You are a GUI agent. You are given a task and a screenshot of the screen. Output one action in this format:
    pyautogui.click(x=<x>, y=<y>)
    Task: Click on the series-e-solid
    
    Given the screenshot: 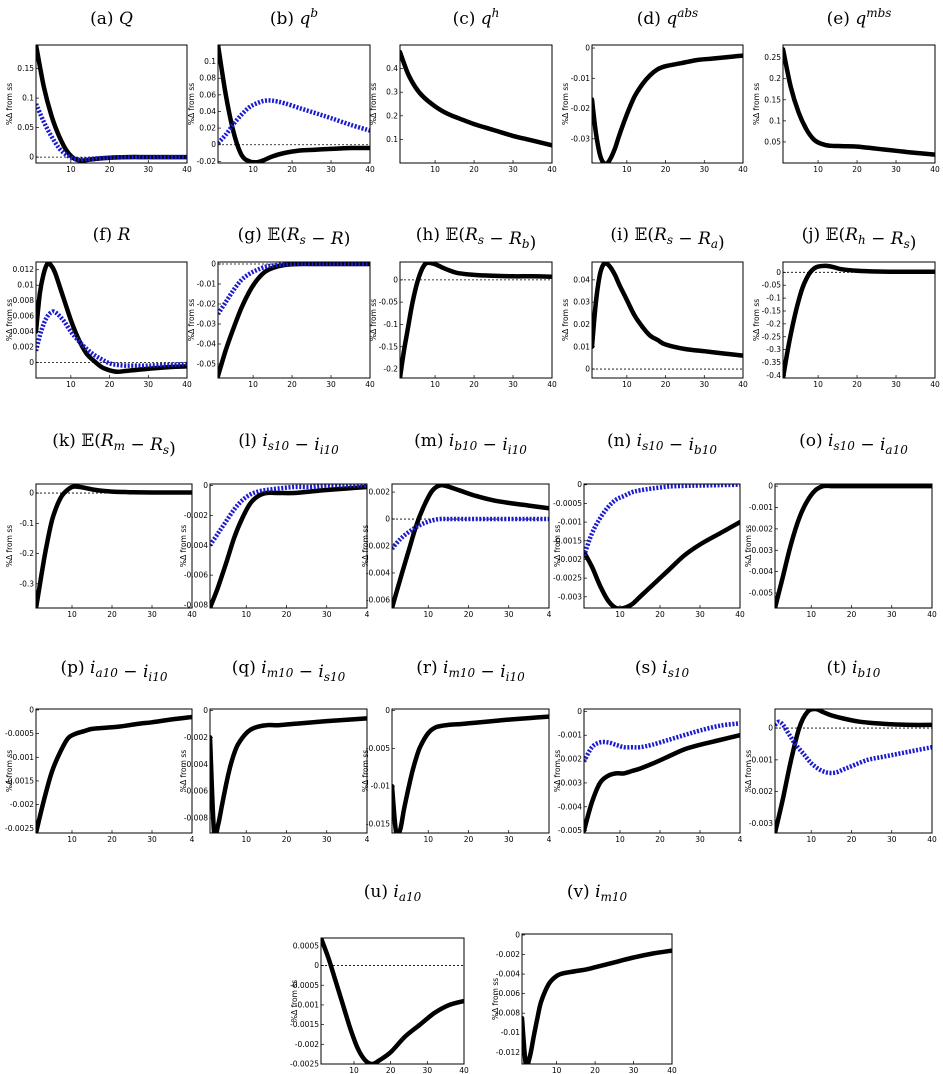 What is the action you would take?
    pyautogui.click(x=859, y=101)
    